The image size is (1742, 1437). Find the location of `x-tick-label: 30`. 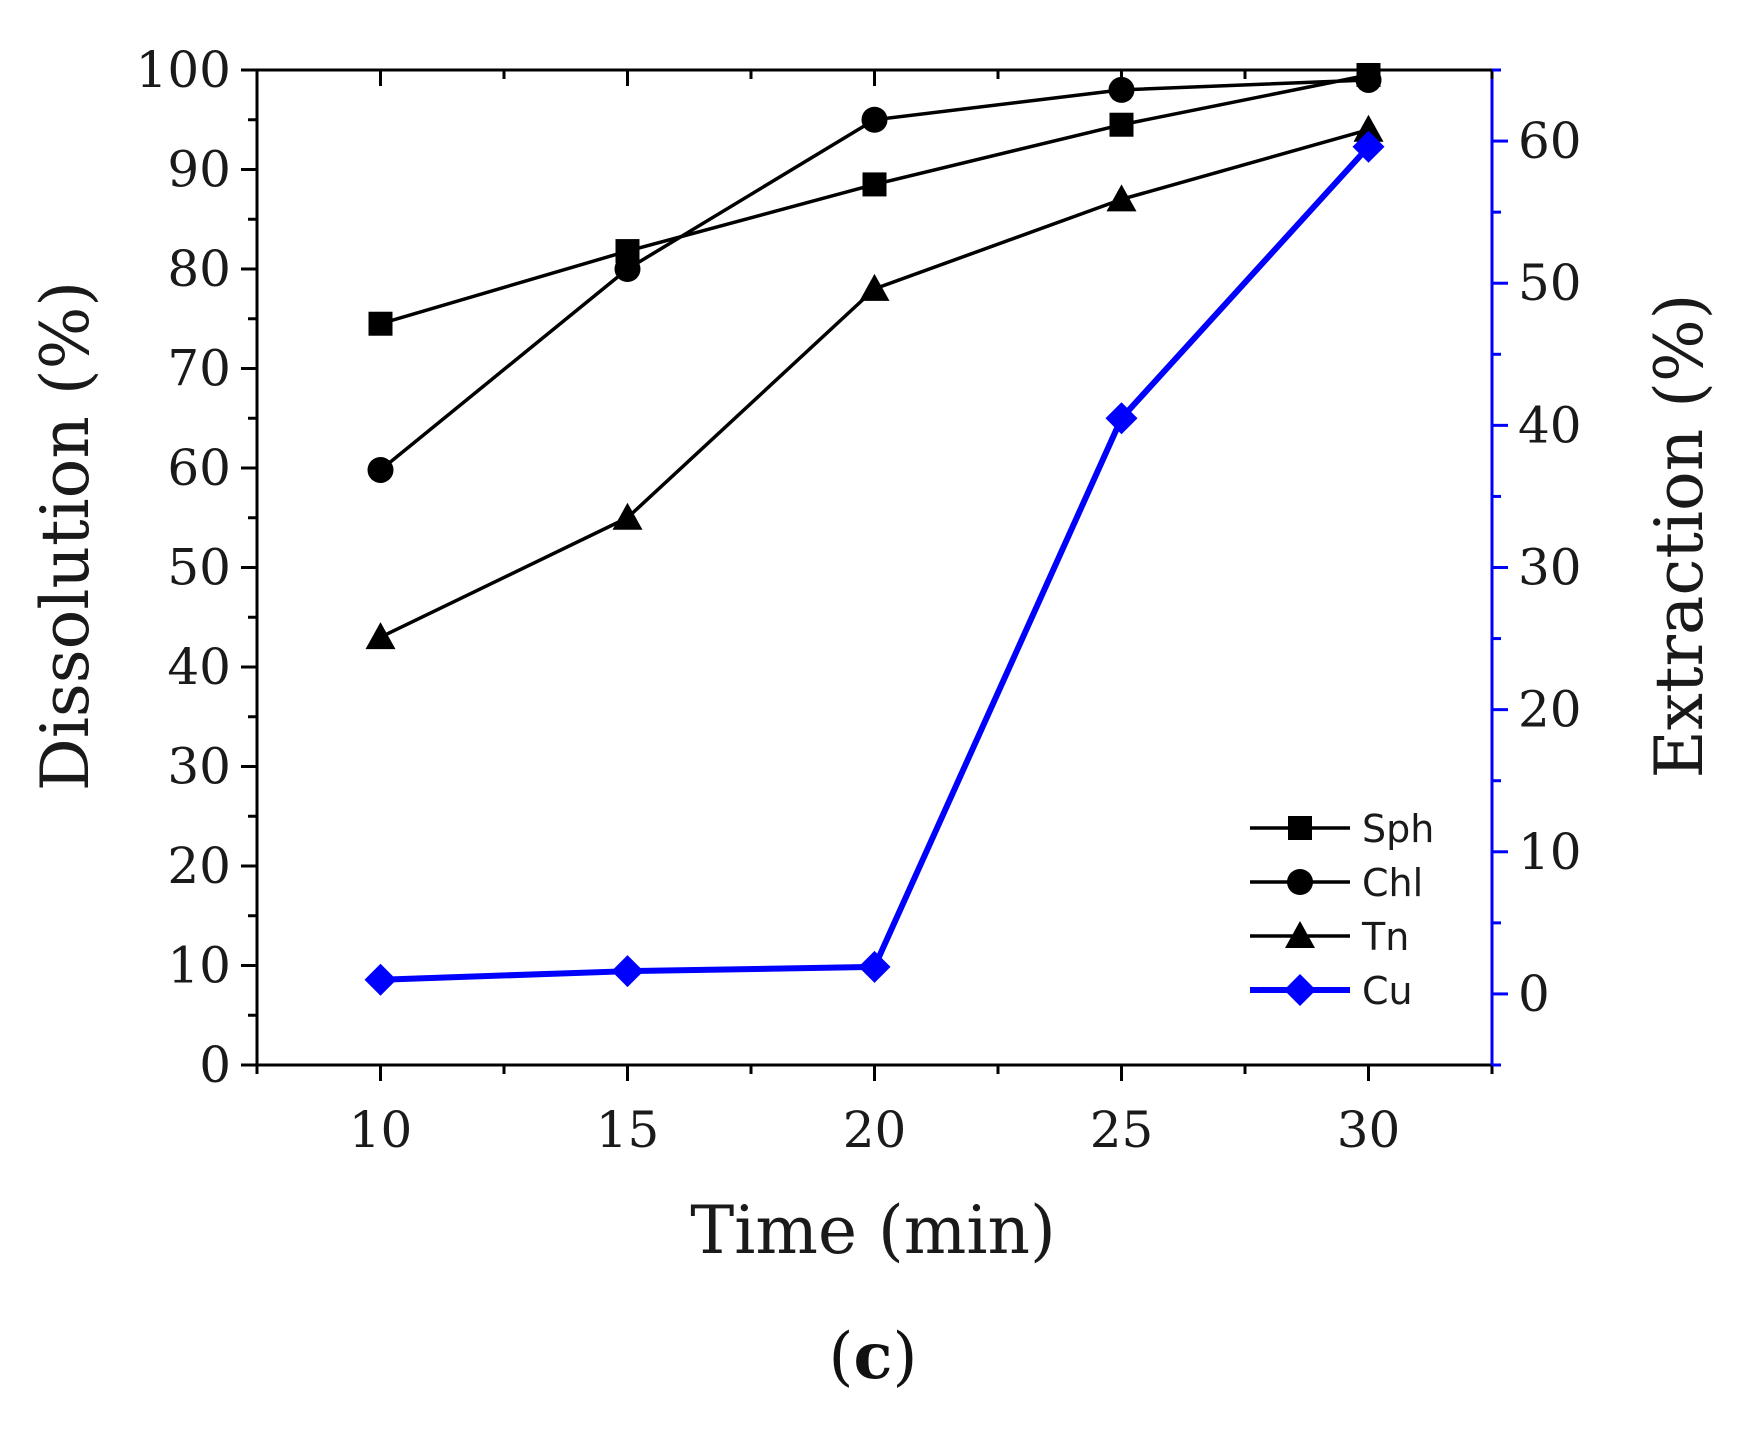

x-tick-label: 30 is located at coordinates (1369, 1130).